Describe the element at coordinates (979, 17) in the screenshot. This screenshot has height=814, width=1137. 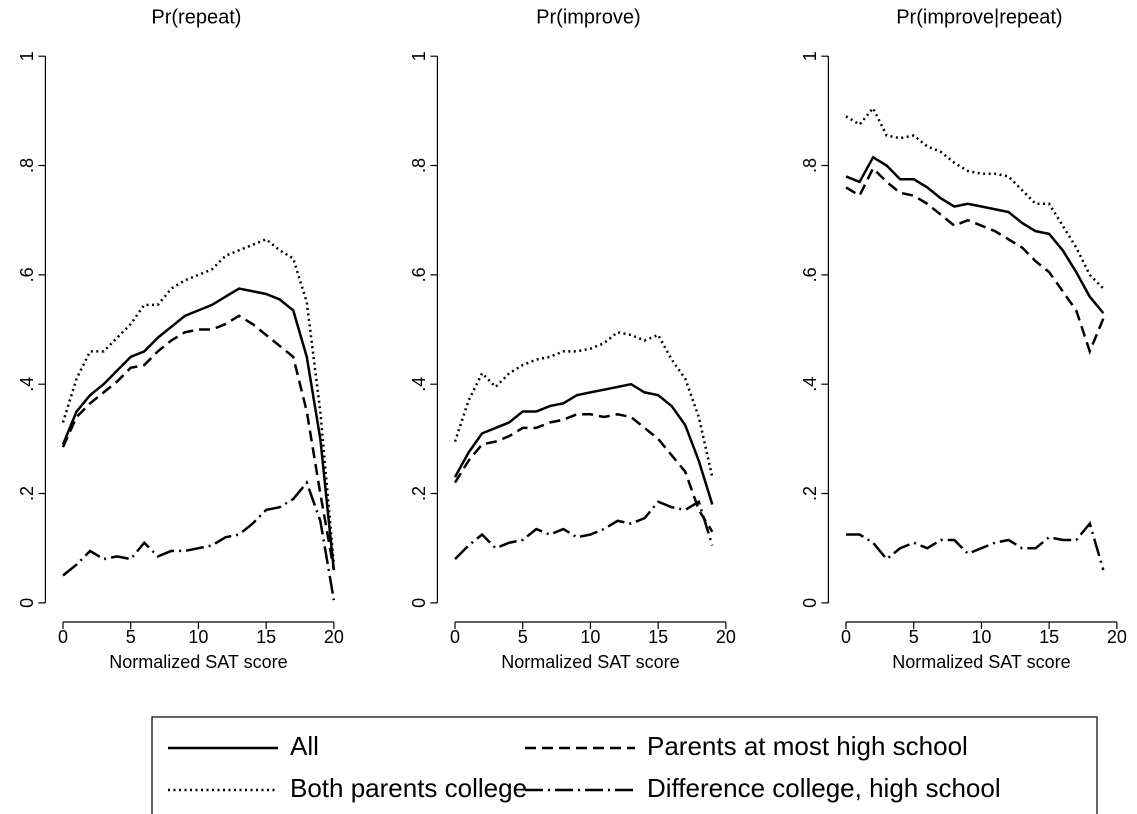
I see `chart-title: Pr(improve|repeat)` at that location.